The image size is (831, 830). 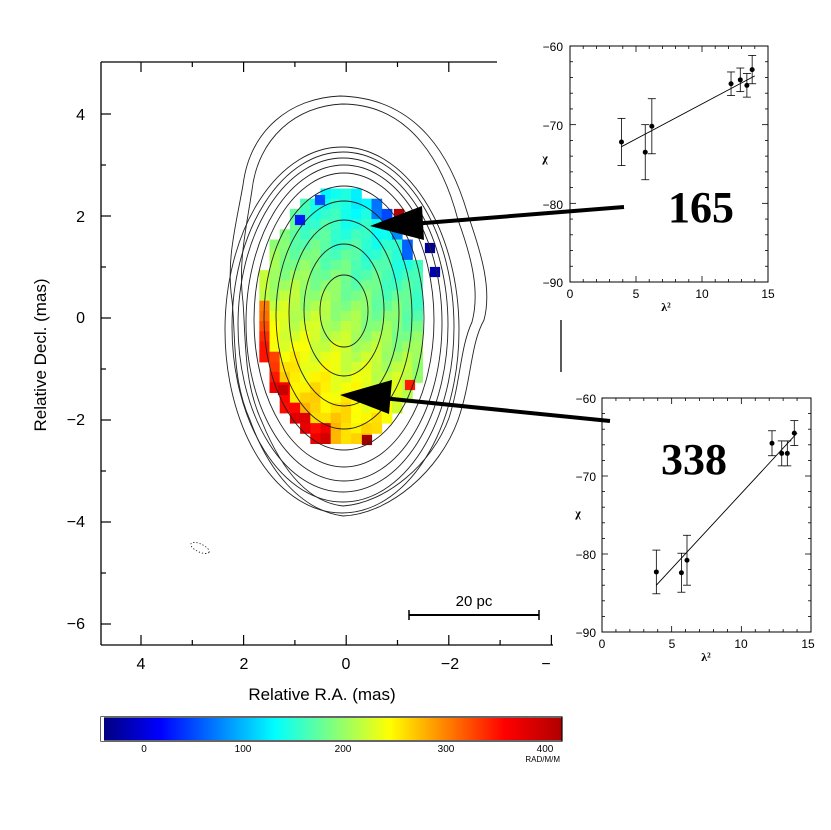 I want to click on y-tick-label: −4, so click(x=76, y=522).